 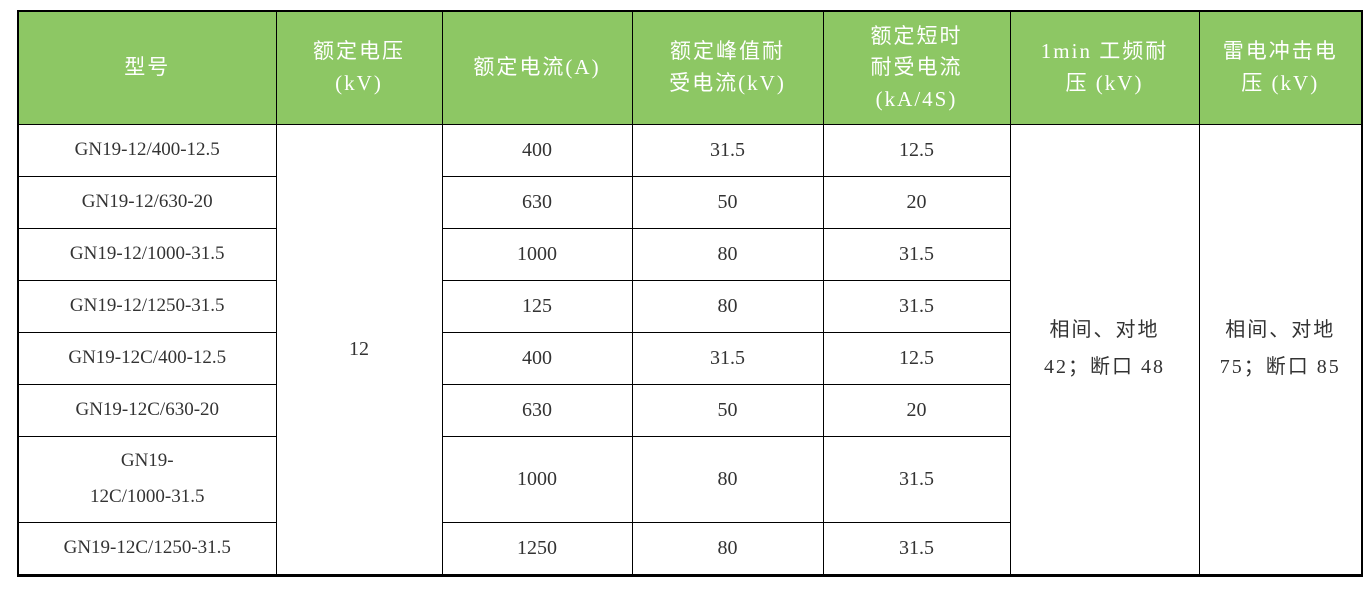 I want to click on model-cell-8: GN19-12C/1250-31.5, so click(x=147, y=548).